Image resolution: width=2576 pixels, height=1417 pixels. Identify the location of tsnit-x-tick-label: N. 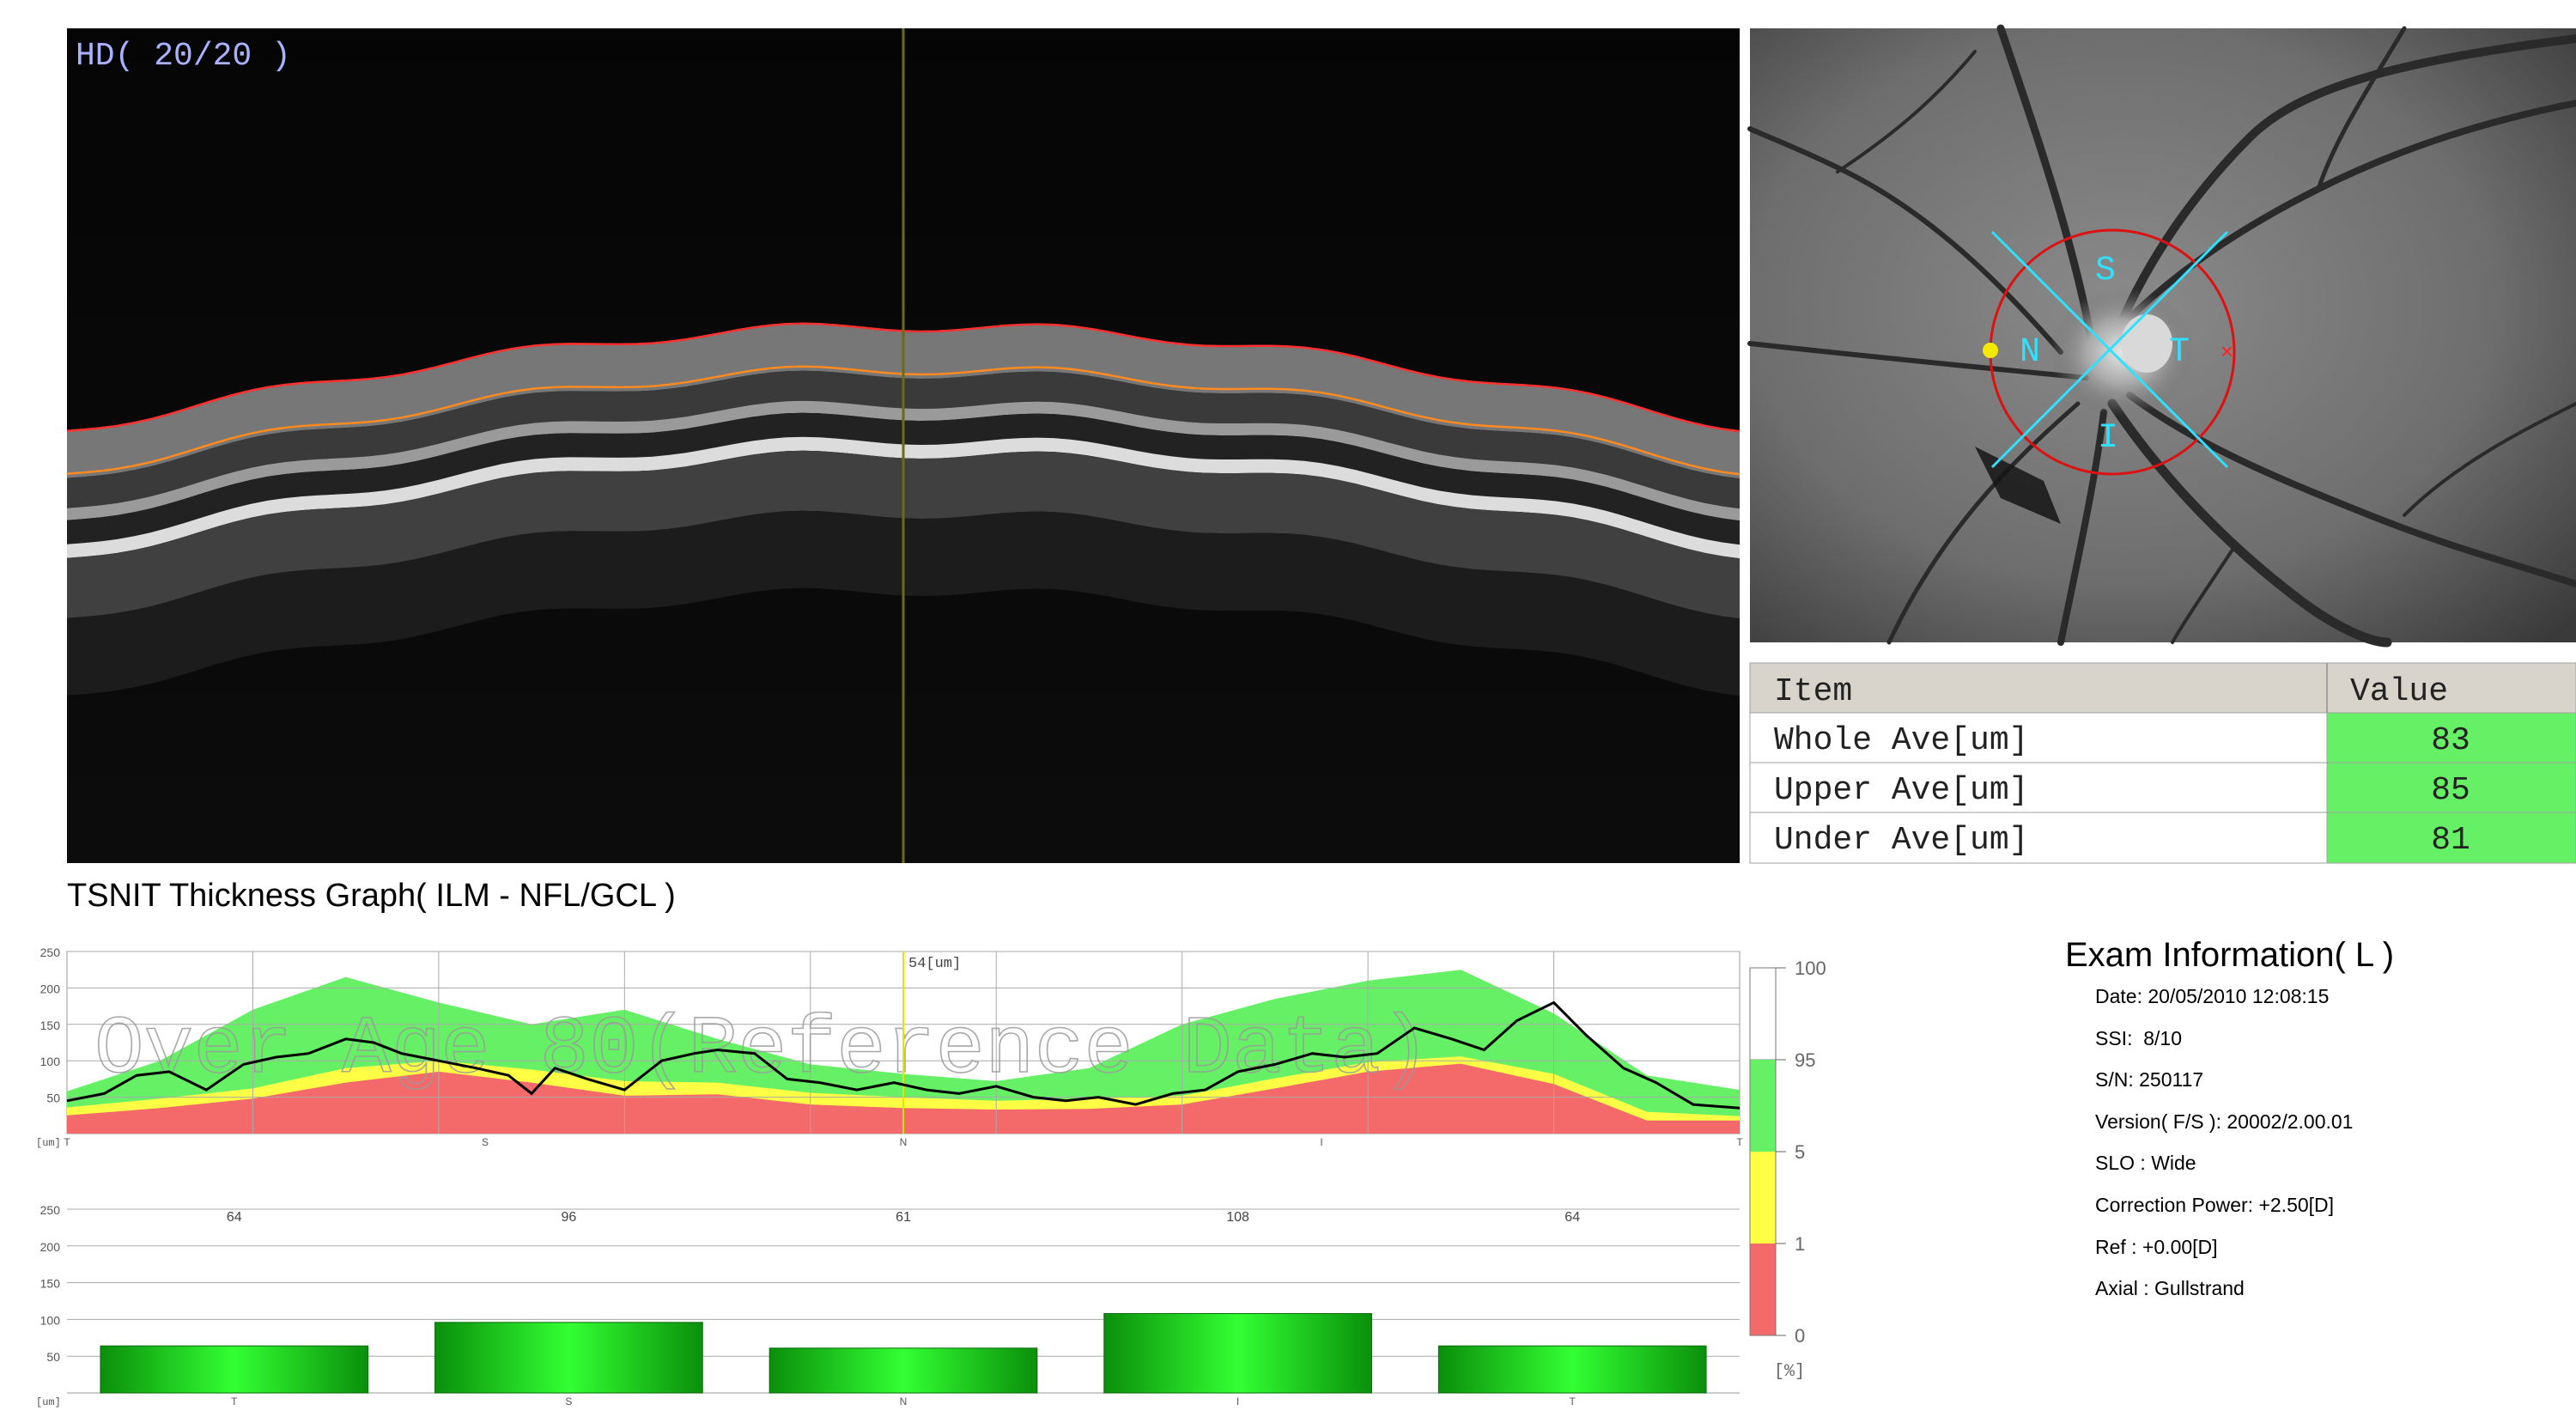
(904, 1142).